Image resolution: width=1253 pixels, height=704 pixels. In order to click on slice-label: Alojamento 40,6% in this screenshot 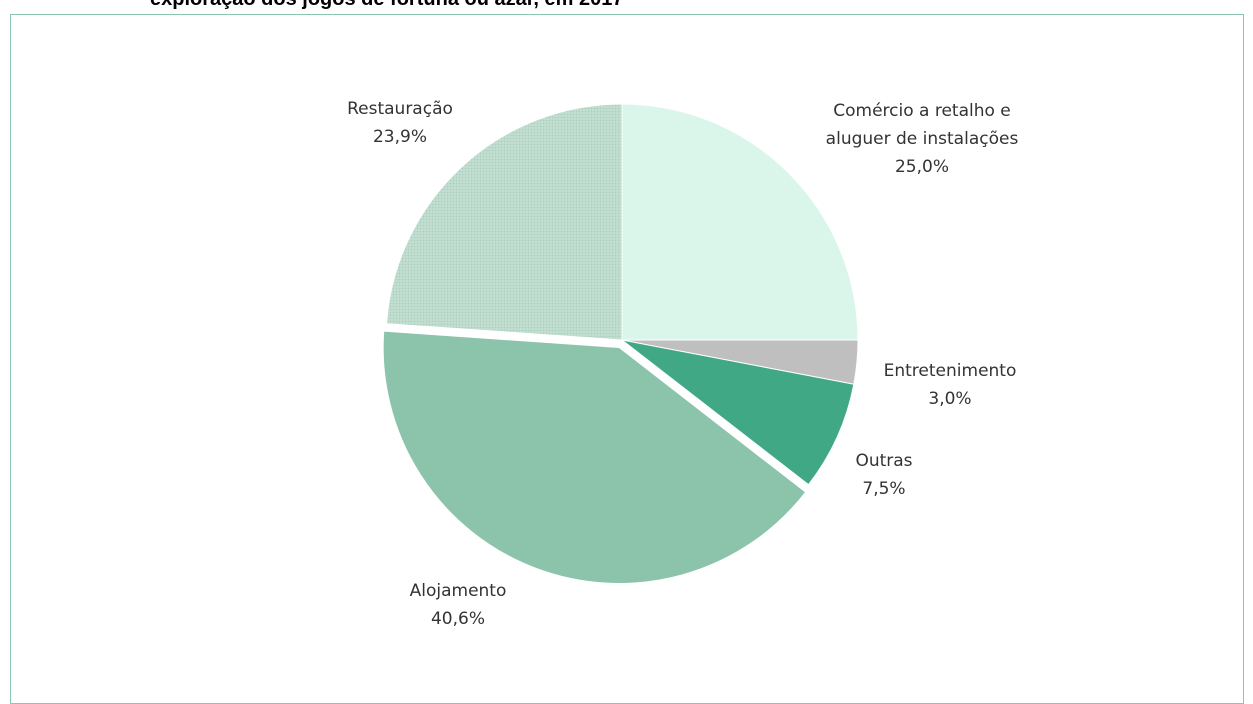, I will do `click(458, 605)`.